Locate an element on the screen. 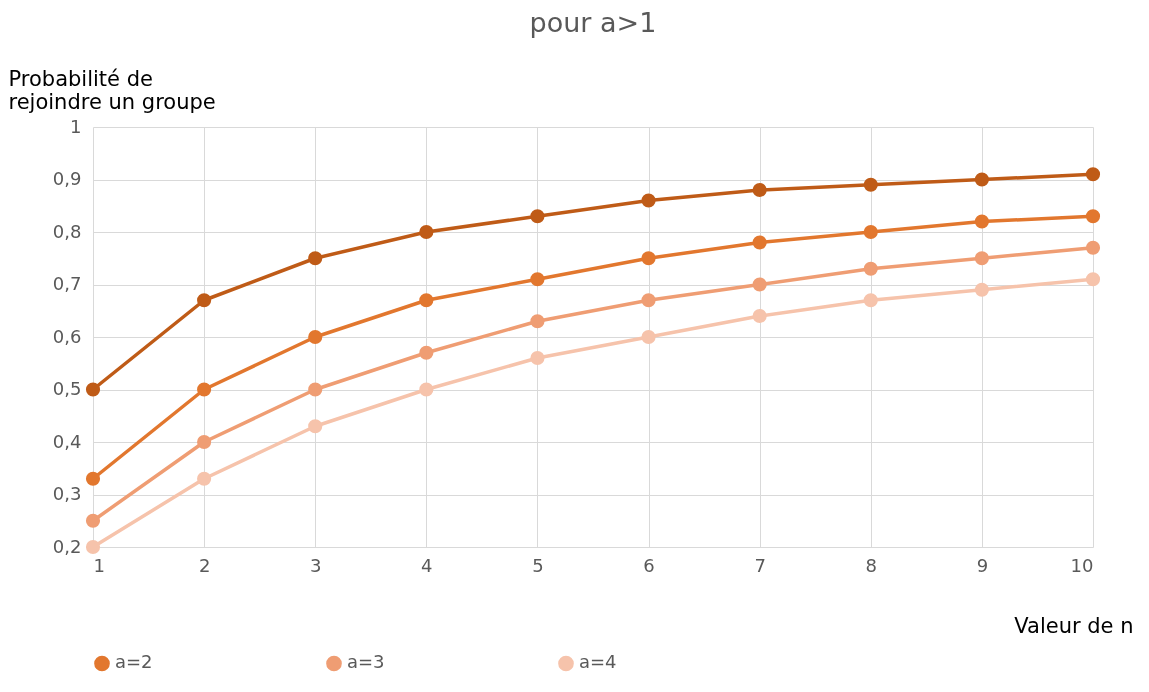 This screenshot has width=1149, height=692. chart-title: pour a>1 is located at coordinates (593, 22).